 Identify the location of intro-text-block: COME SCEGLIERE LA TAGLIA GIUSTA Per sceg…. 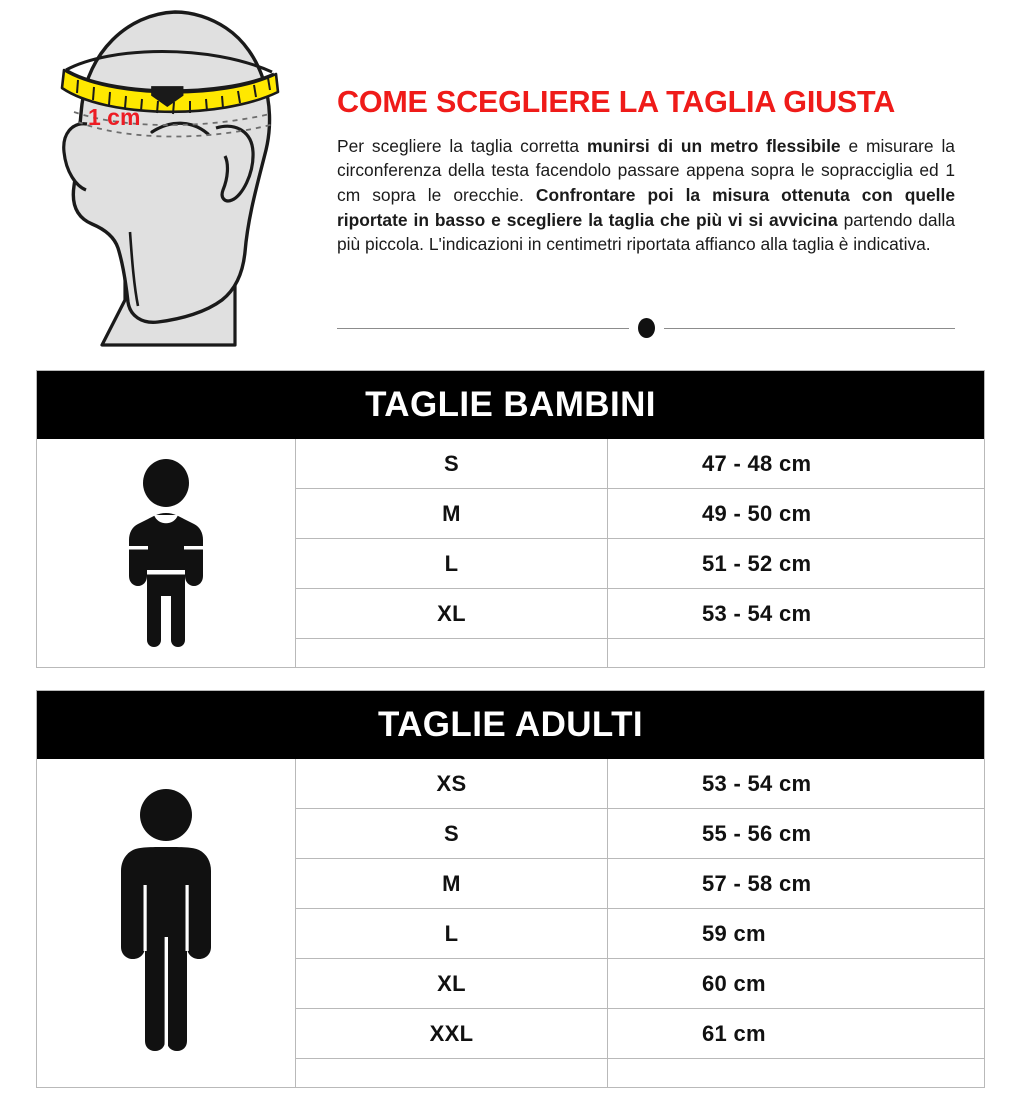
(646, 171).